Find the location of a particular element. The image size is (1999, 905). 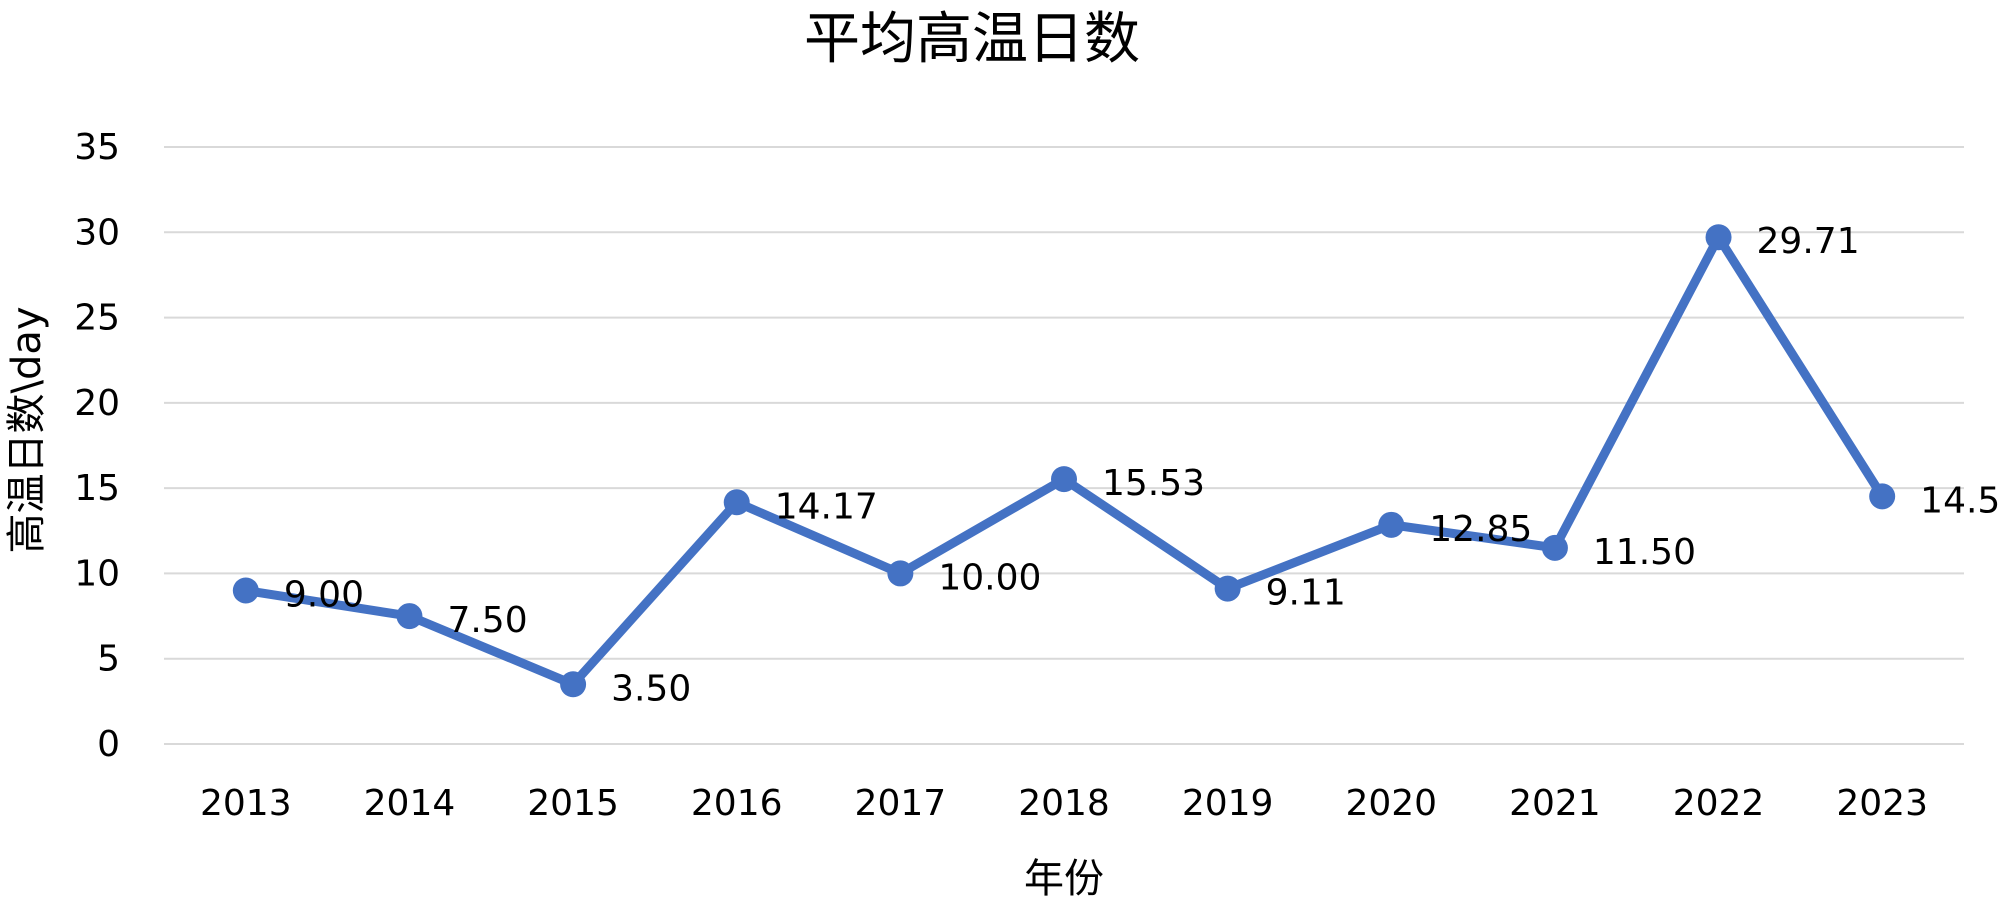

y-tick-label: 0 is located at coordinates (108, 744).